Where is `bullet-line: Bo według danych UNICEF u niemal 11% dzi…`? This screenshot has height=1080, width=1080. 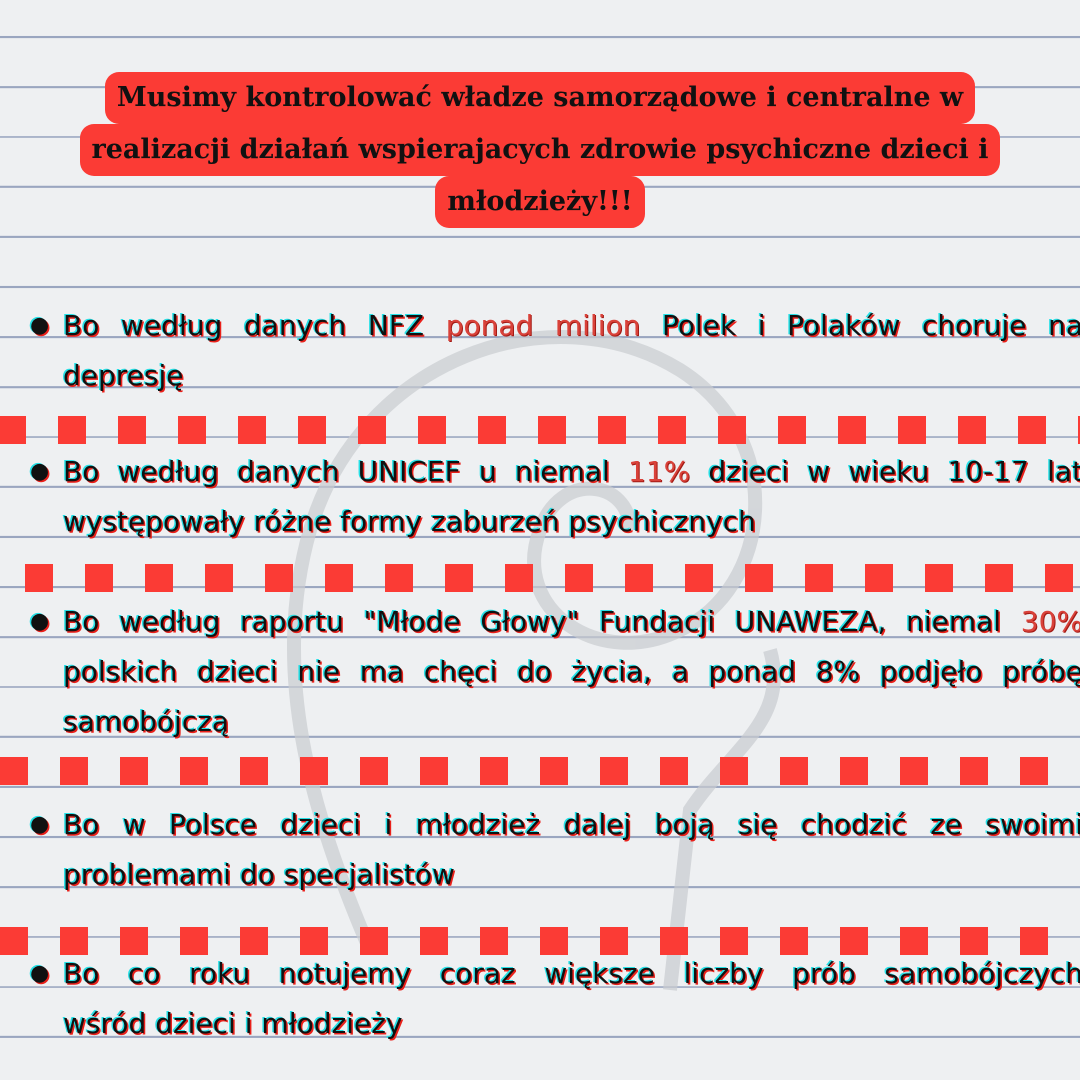
bullet-line: Bo według danych UNICEF u niemal 11% dzi… is located at coordinates (555, 472).